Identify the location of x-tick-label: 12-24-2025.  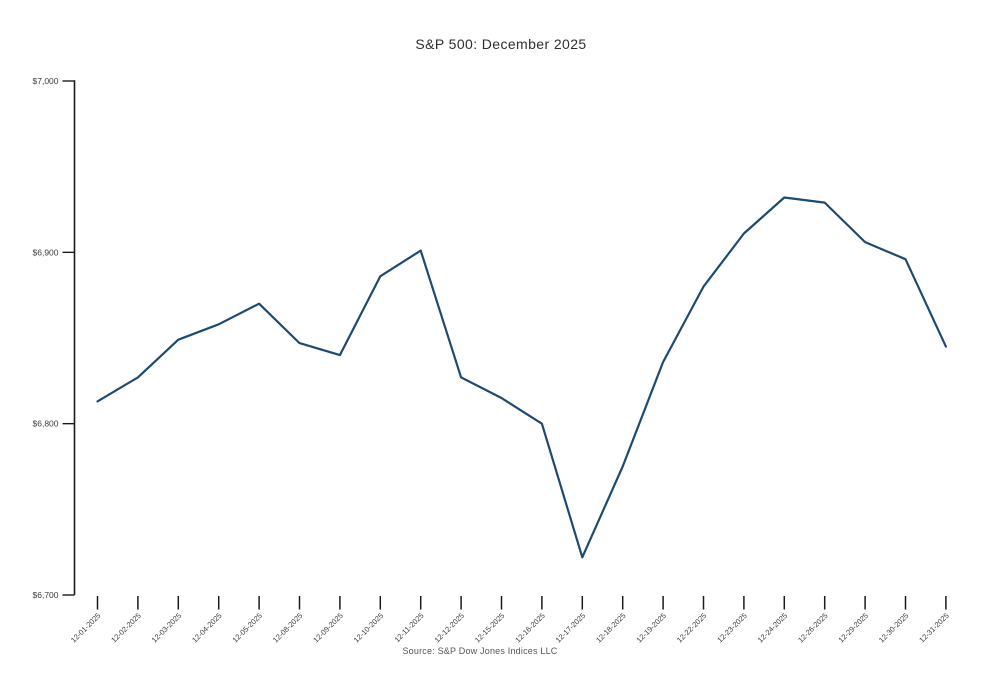
(772, 627).